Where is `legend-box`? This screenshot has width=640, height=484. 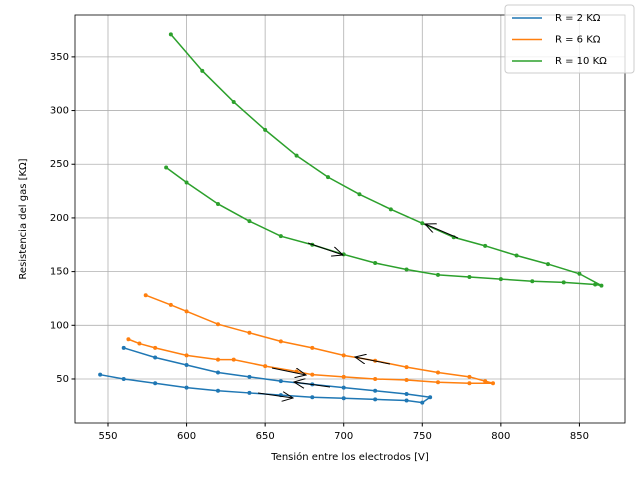
legend-box is located at coordinates (569, 39).